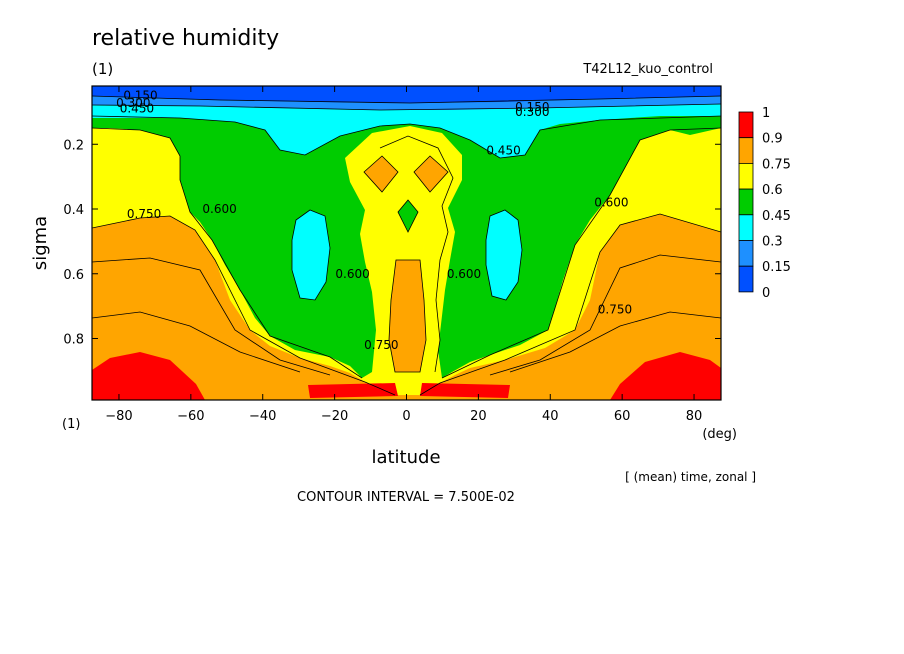  Describe the element at coordinates (118, 416) in the screenshot. I see `x-tick-label: −80` at that location.